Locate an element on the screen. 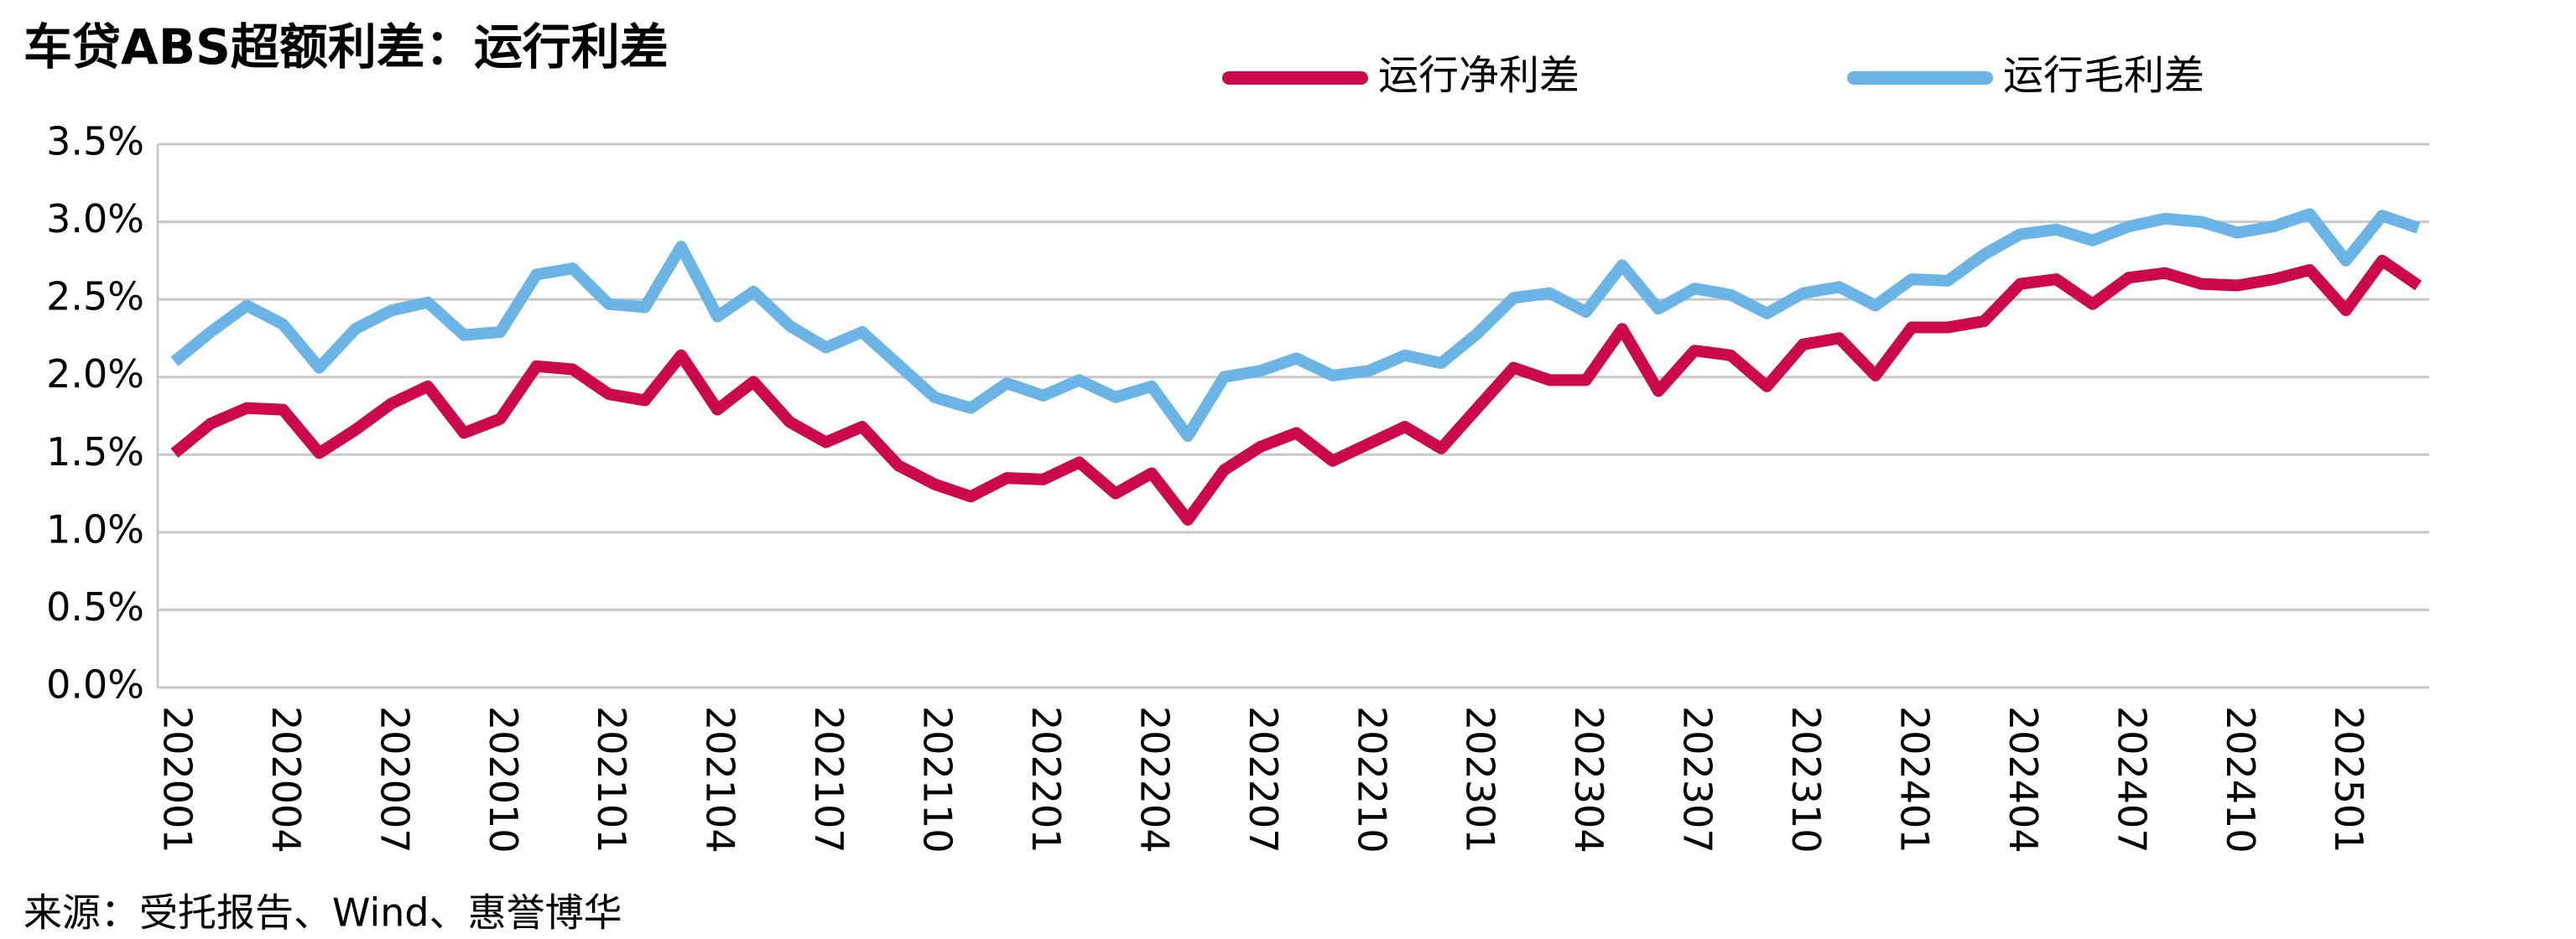 This screenshot has height=939, width=2576. x-tick-label: 202307 is located at coordinates (1697, 780).